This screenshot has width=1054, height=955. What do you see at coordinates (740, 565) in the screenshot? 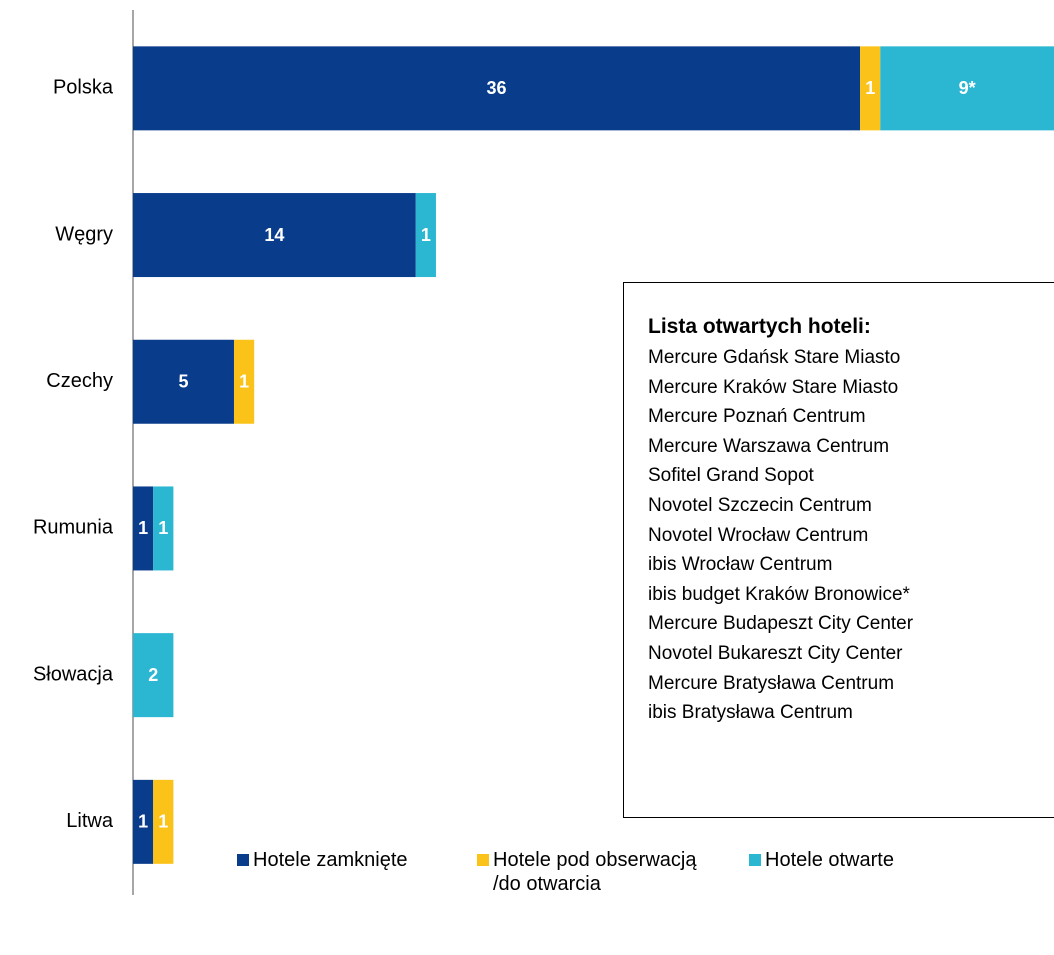
I see `hotel-list-item: ibis Wrocław Centrum` at bounding box center [740, 565].